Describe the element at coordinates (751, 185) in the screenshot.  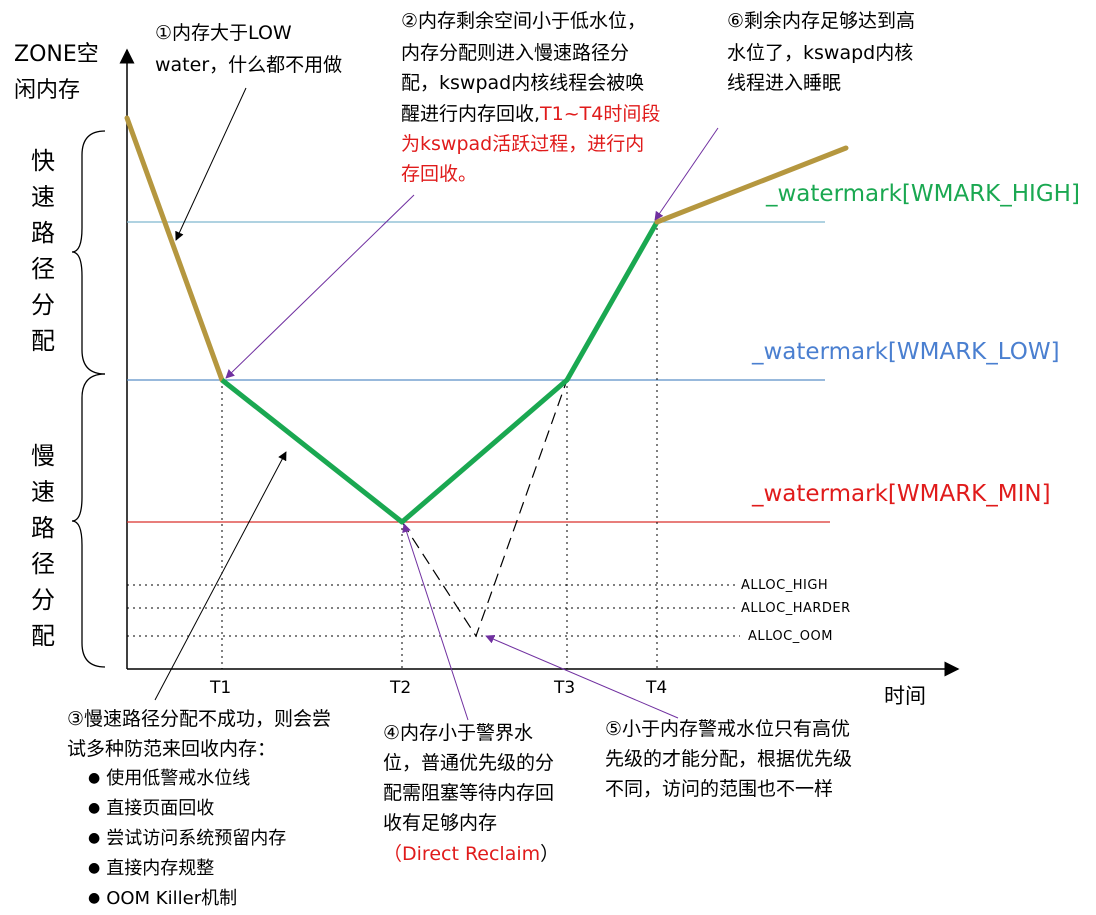
I see `fast-path-after-t4` at that location.